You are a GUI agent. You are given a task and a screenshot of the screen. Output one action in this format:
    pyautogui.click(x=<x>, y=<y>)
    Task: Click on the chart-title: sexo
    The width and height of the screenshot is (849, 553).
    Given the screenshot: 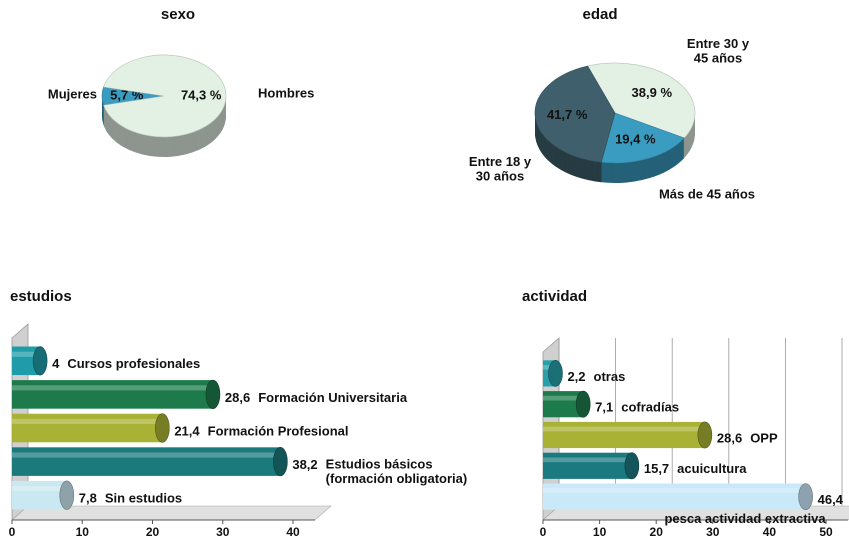 What is the action you would take?
    pyautogui.click(x=178, y=14)
    